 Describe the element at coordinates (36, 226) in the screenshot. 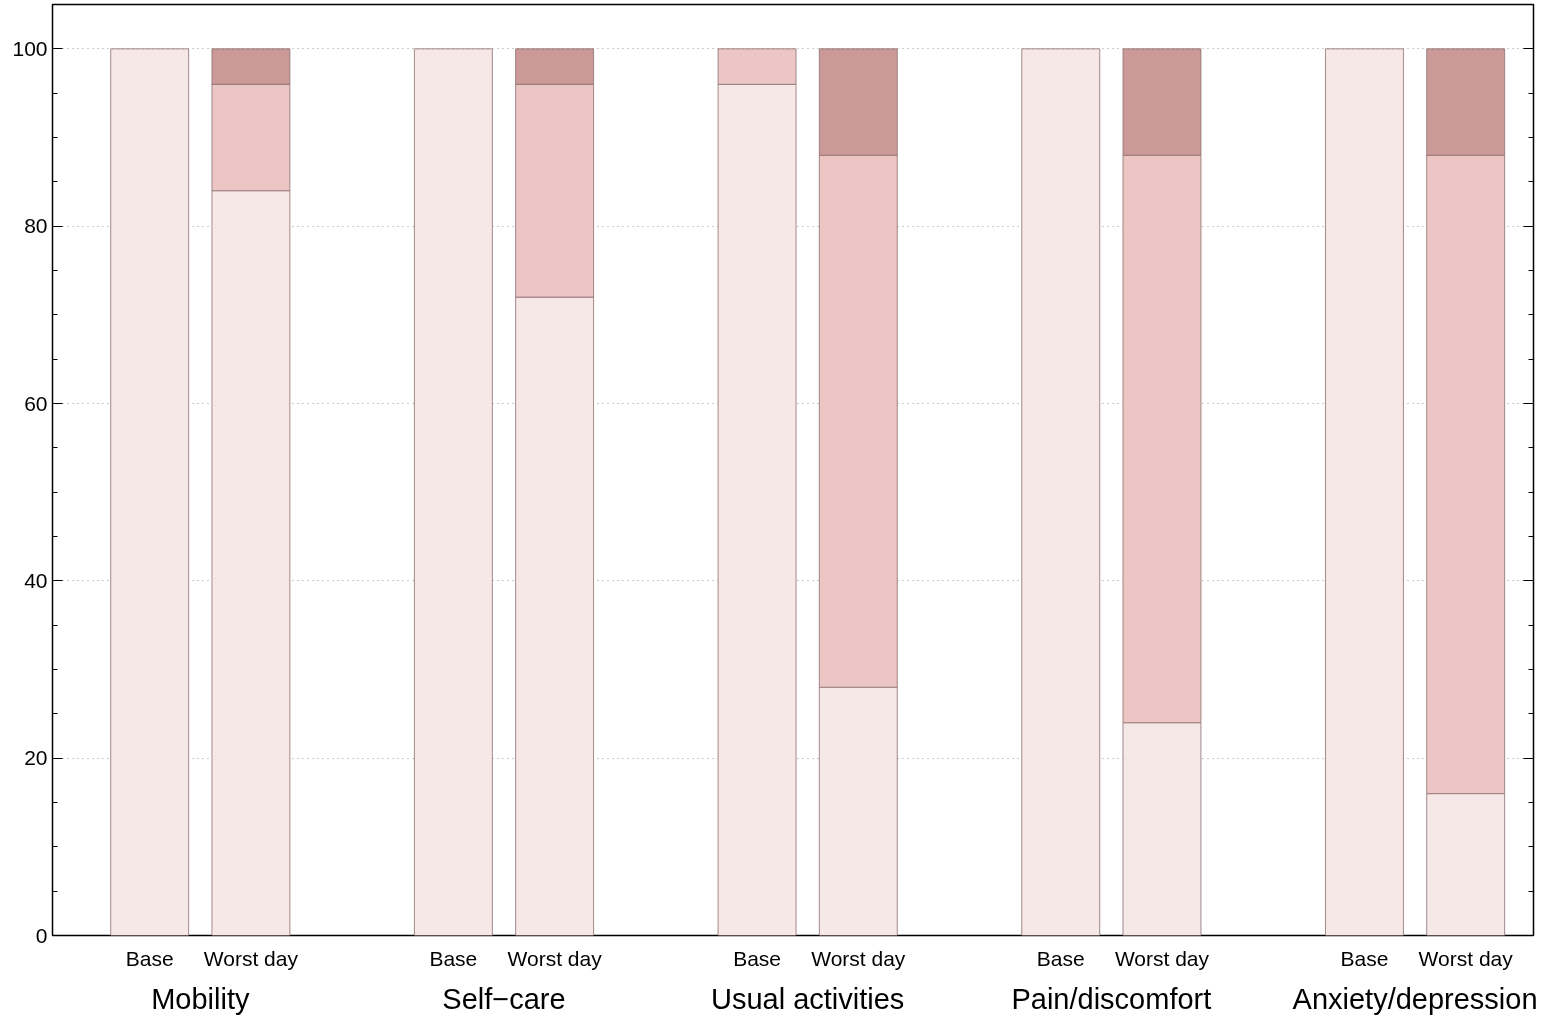

I see `y-tick-label: 80` at that location.